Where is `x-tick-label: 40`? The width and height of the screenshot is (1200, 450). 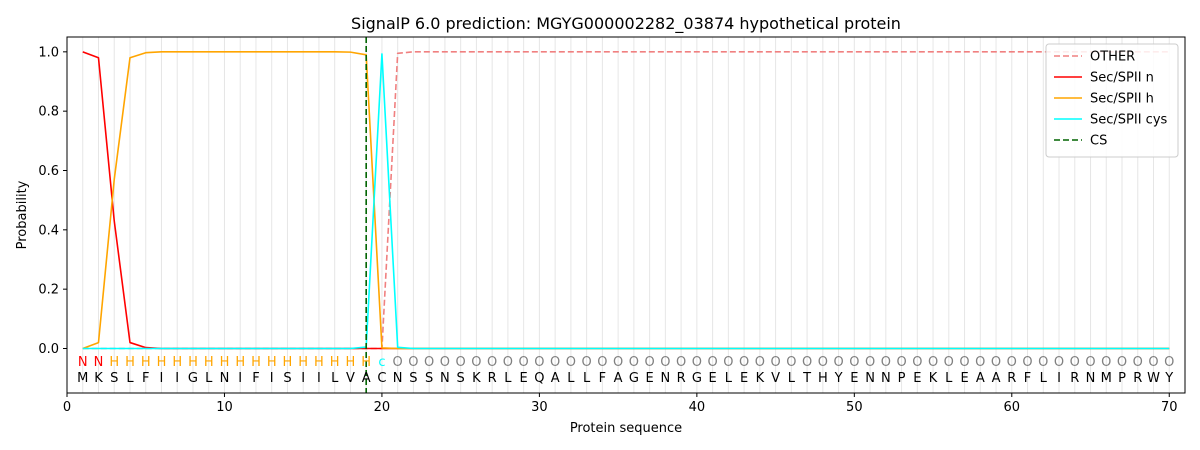
x-tick-label: 40 is located at coordinates (697, 407).